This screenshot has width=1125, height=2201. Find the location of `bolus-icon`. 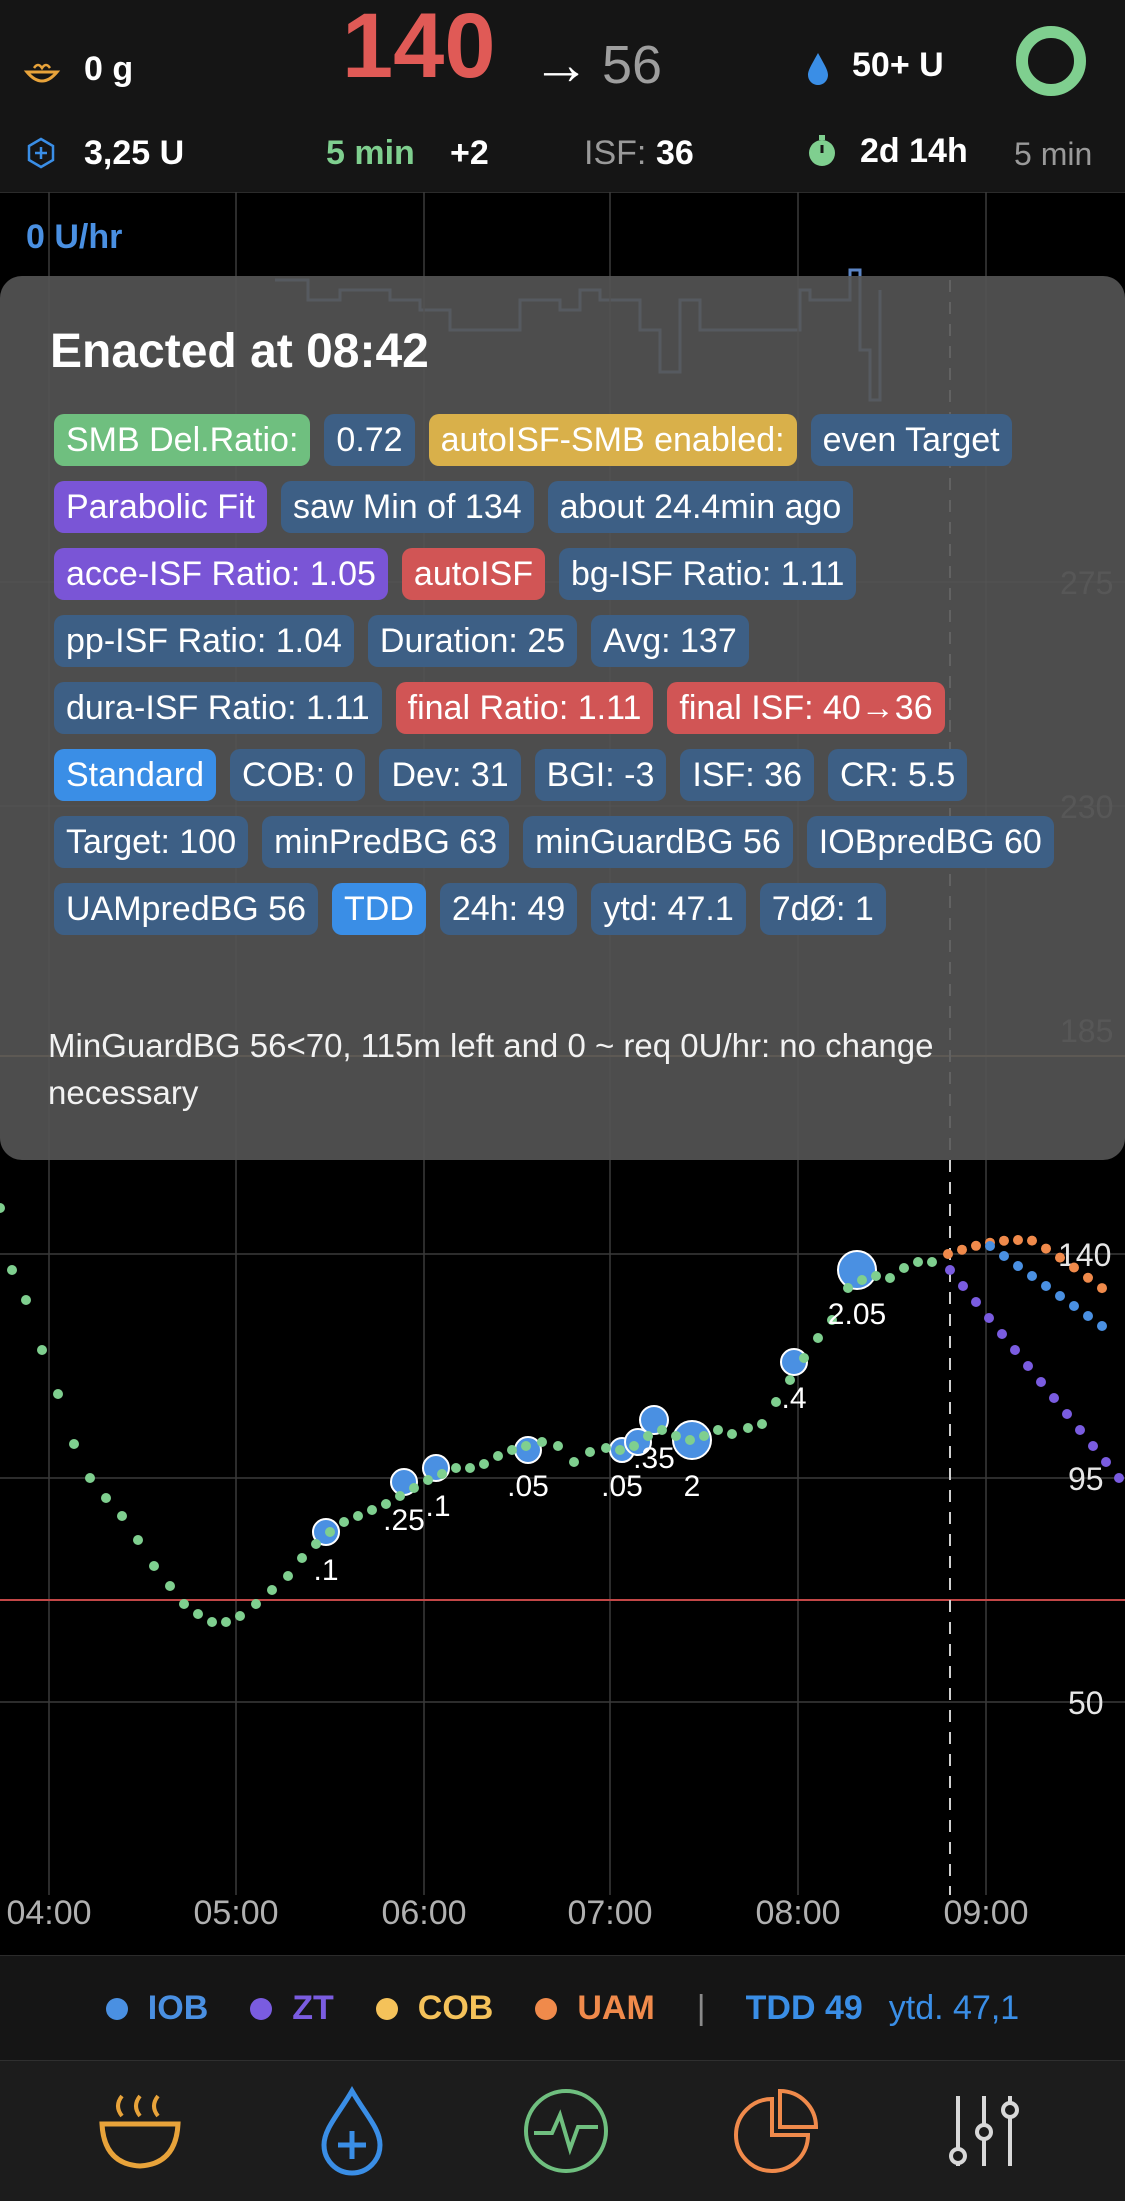

bolus-icon is located at coordinates (352, 2131).